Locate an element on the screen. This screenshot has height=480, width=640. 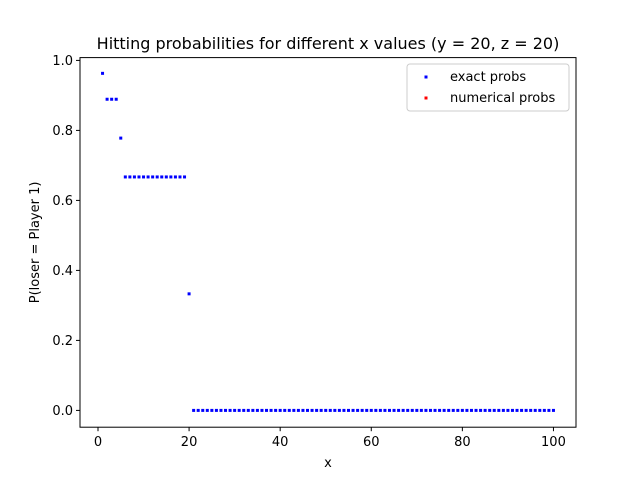
y-axis-label: P(loser = Player 1) is located at coordinates (35, 243).